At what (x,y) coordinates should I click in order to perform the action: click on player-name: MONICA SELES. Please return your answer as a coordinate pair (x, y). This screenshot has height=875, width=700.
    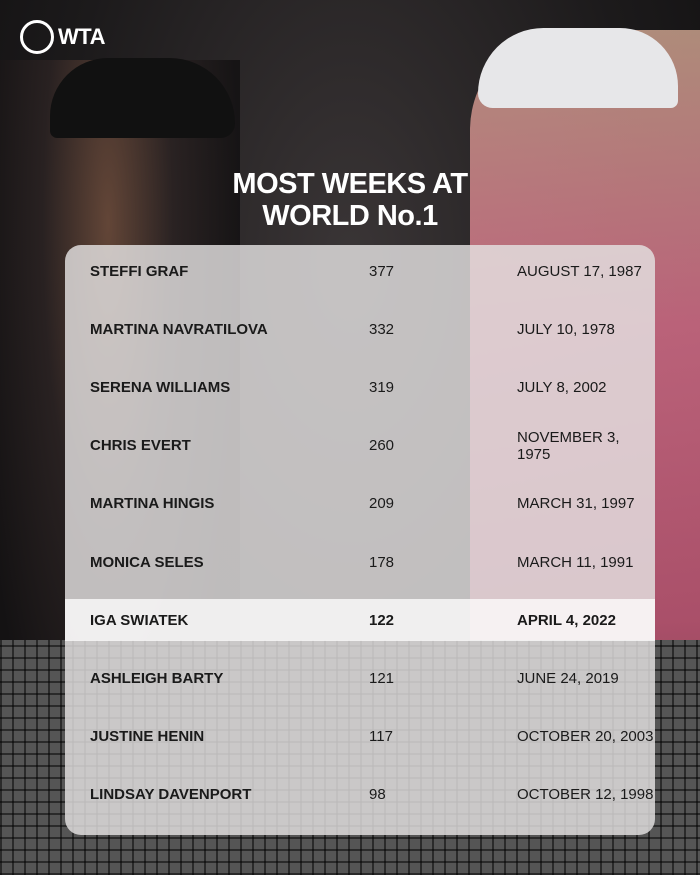
    Looking at the image, I should click on (147, 562).